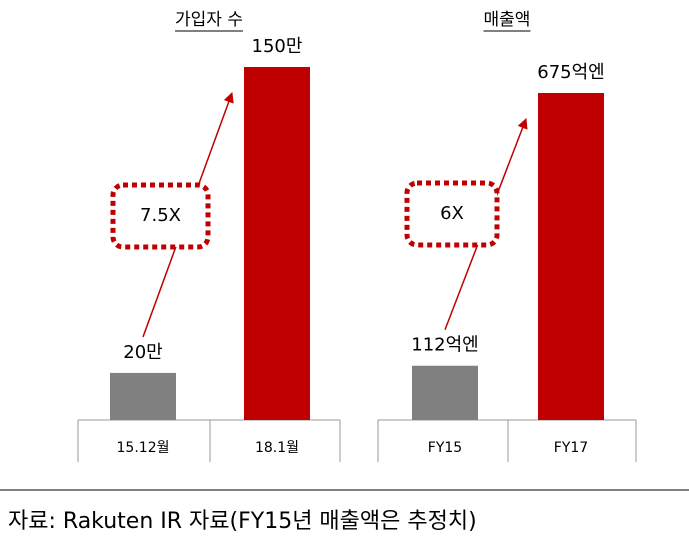 The width and height of the screenshot is (689, 544). I want to click on value-label: 150만, so click(277, 46).